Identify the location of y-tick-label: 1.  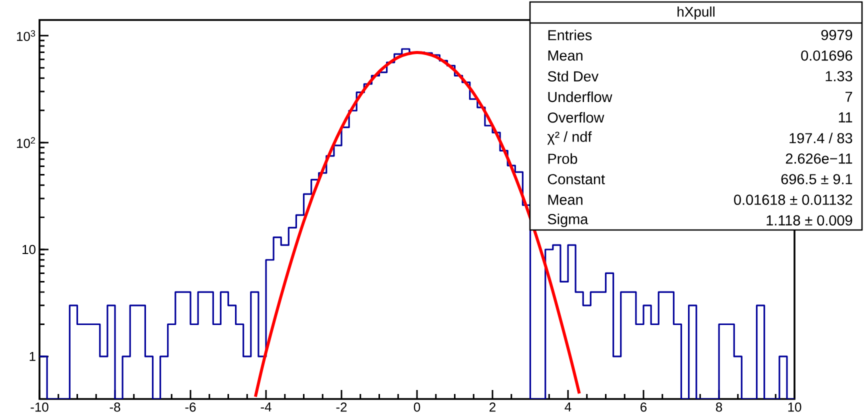
(33, 356).